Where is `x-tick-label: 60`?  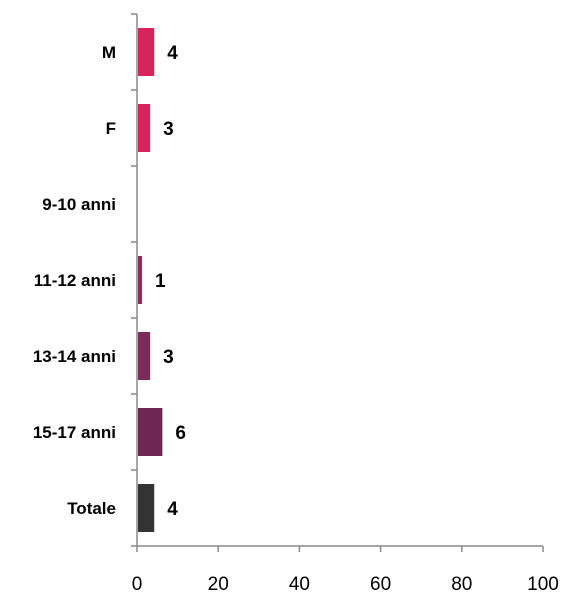
x-tick-label: 60 is located at coordinates (380, 583).